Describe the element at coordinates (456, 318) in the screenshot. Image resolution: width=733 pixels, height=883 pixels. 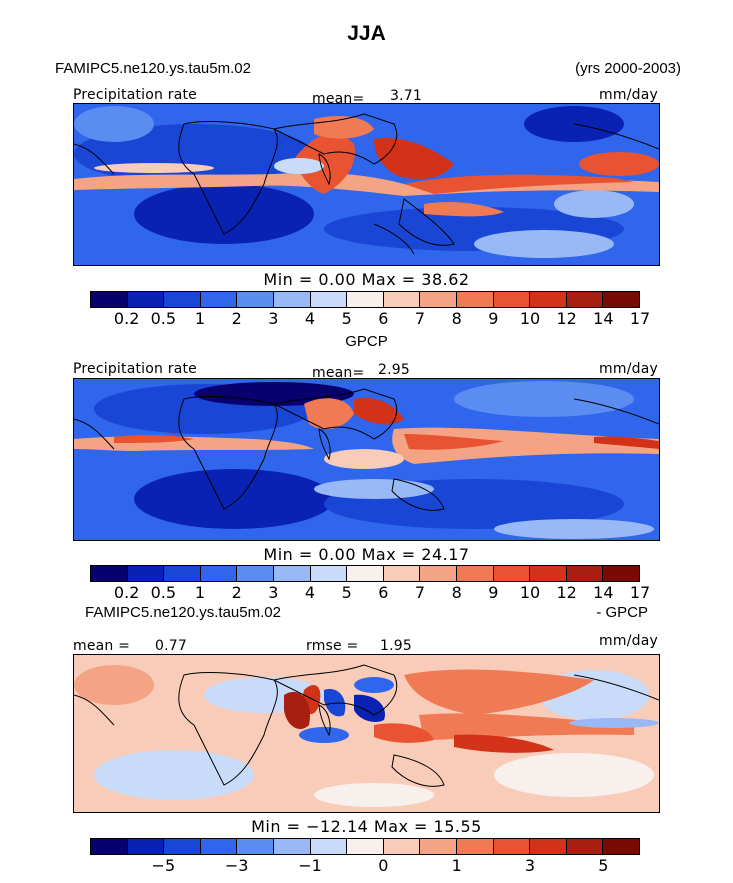
I see `colorbar-1-tick-label: 8` at that location.